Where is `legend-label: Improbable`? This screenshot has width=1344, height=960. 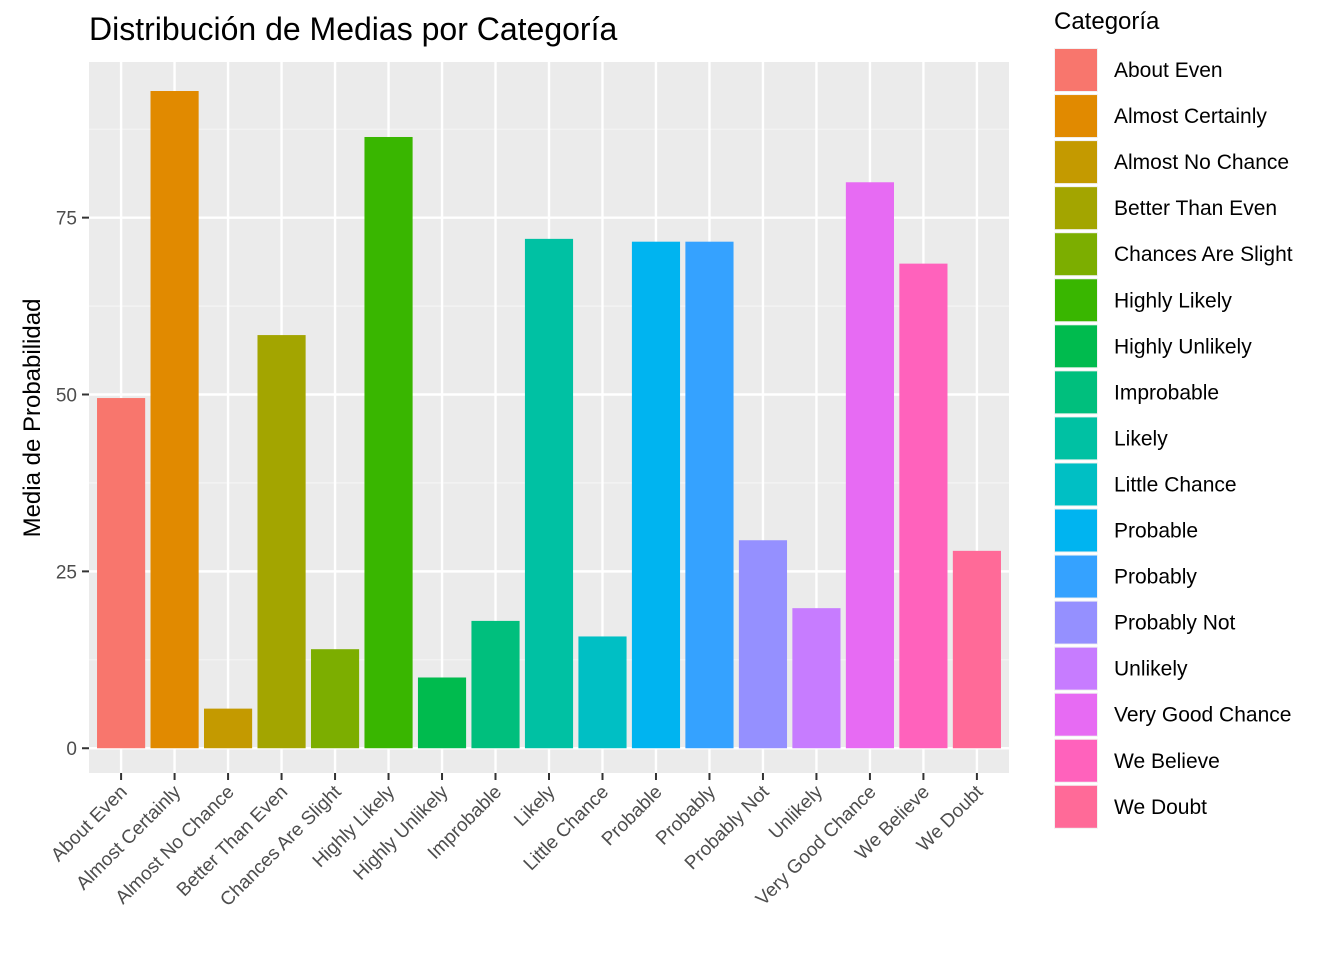
legend-label: Improbable is located at coordinates (1166, 392).